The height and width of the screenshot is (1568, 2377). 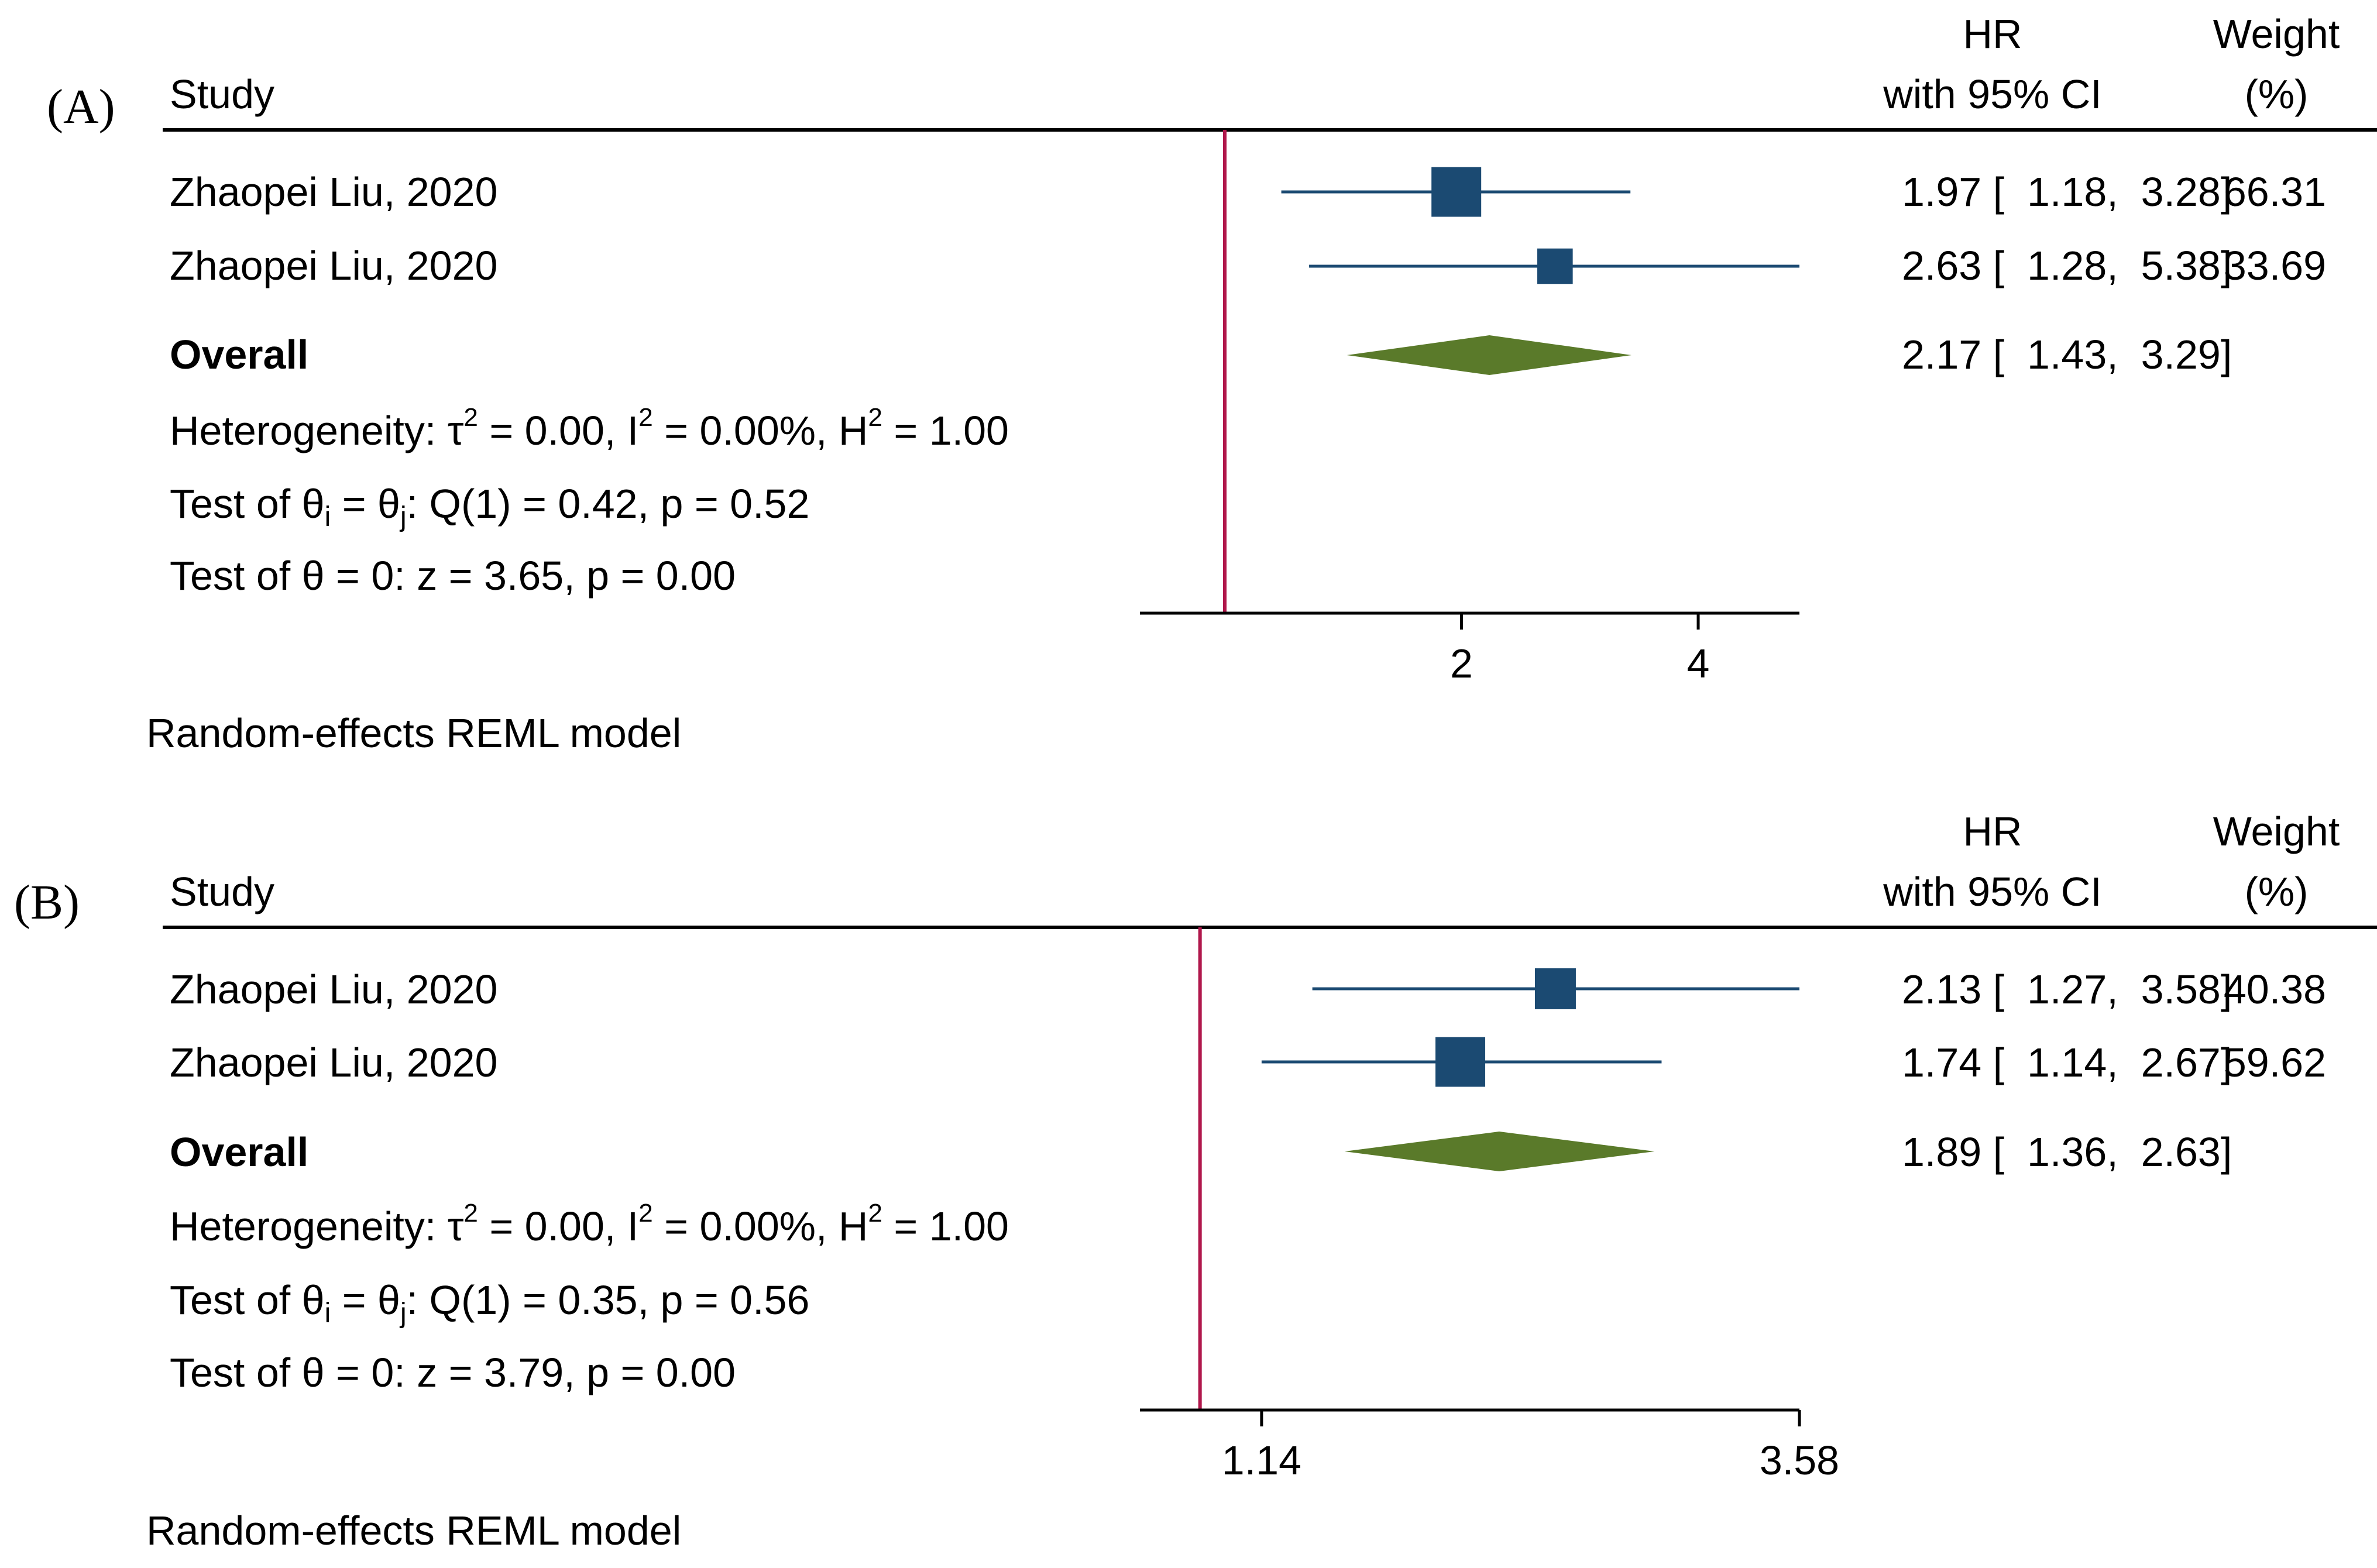 I want to click on overall-effect-label: 1.89 [ 1.36, 2.63], so click(x=2067, y=1152).